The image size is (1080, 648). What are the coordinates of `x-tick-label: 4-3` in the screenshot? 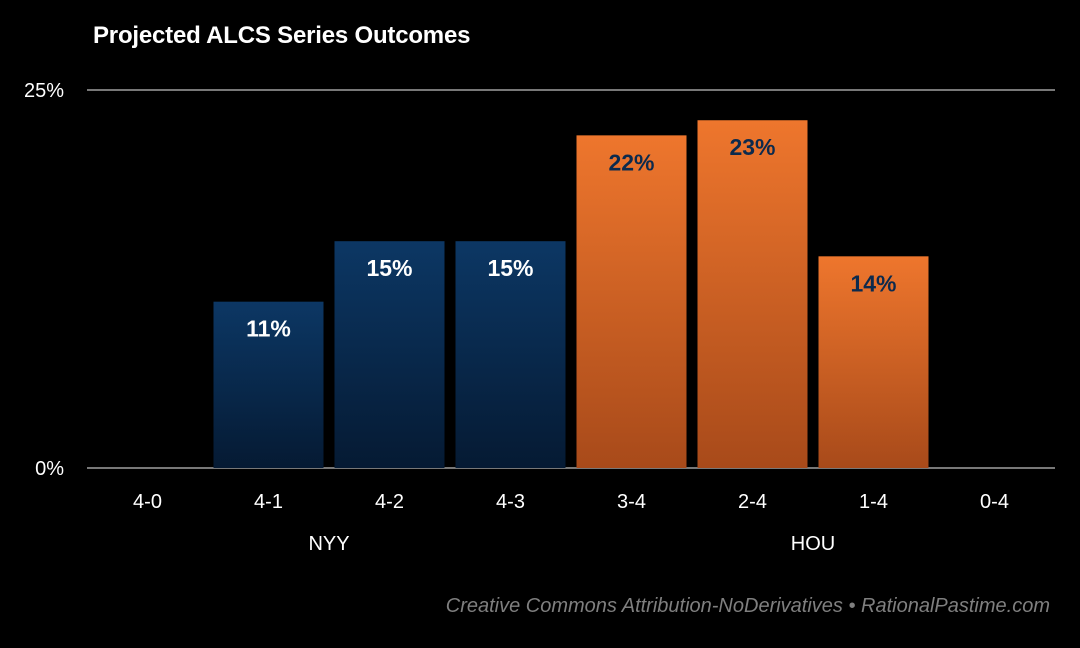 It's located at (510, 502).